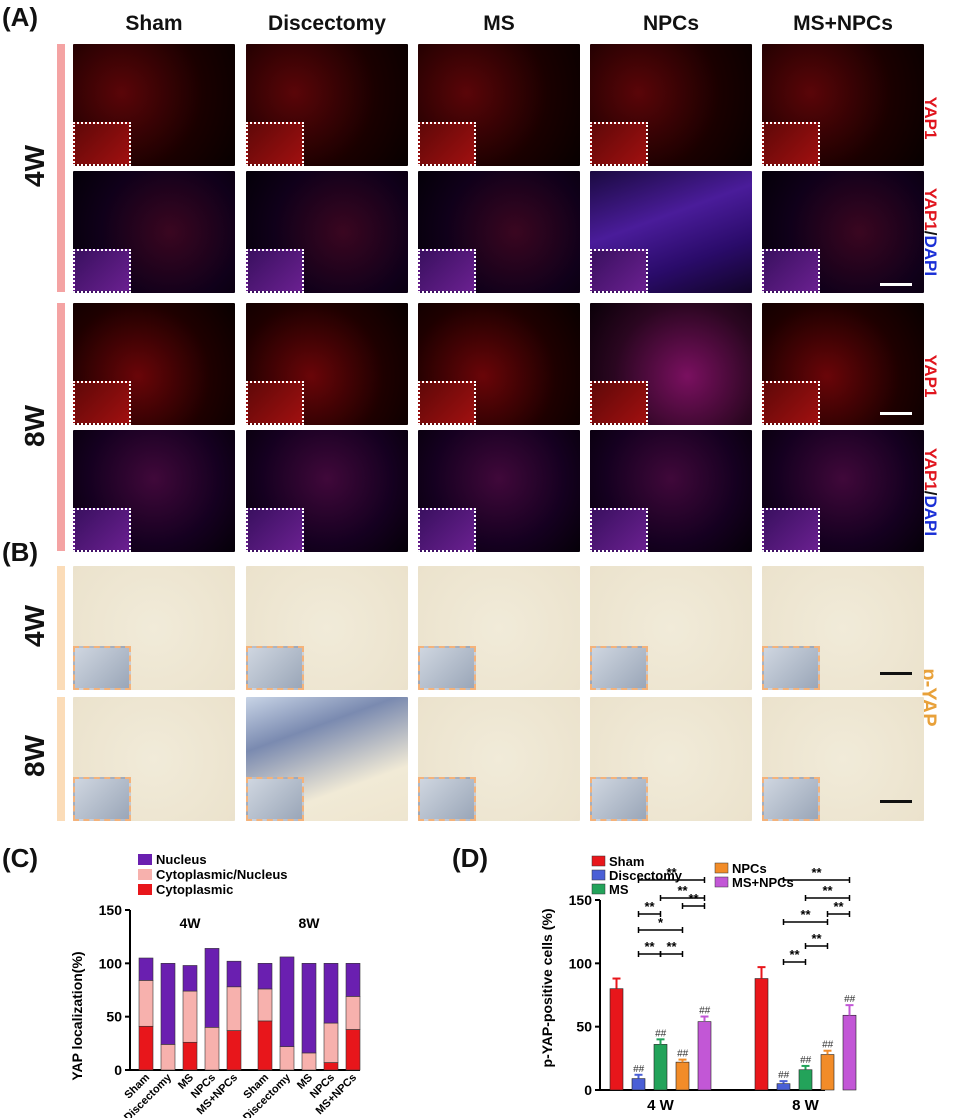  I want to click on row-bar-4w-b, so click(61, 628).